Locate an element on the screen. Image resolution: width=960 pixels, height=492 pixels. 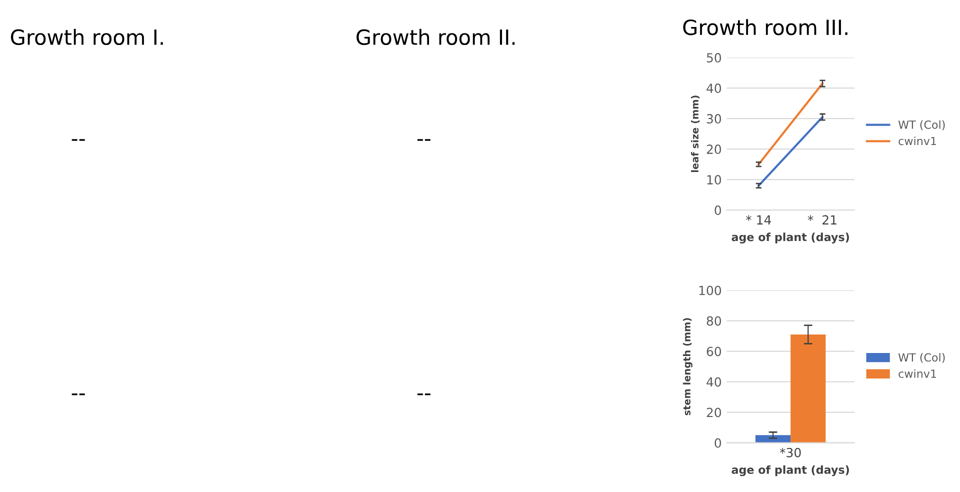
y-tick-label: 30 is located at coordinates (714, 119).